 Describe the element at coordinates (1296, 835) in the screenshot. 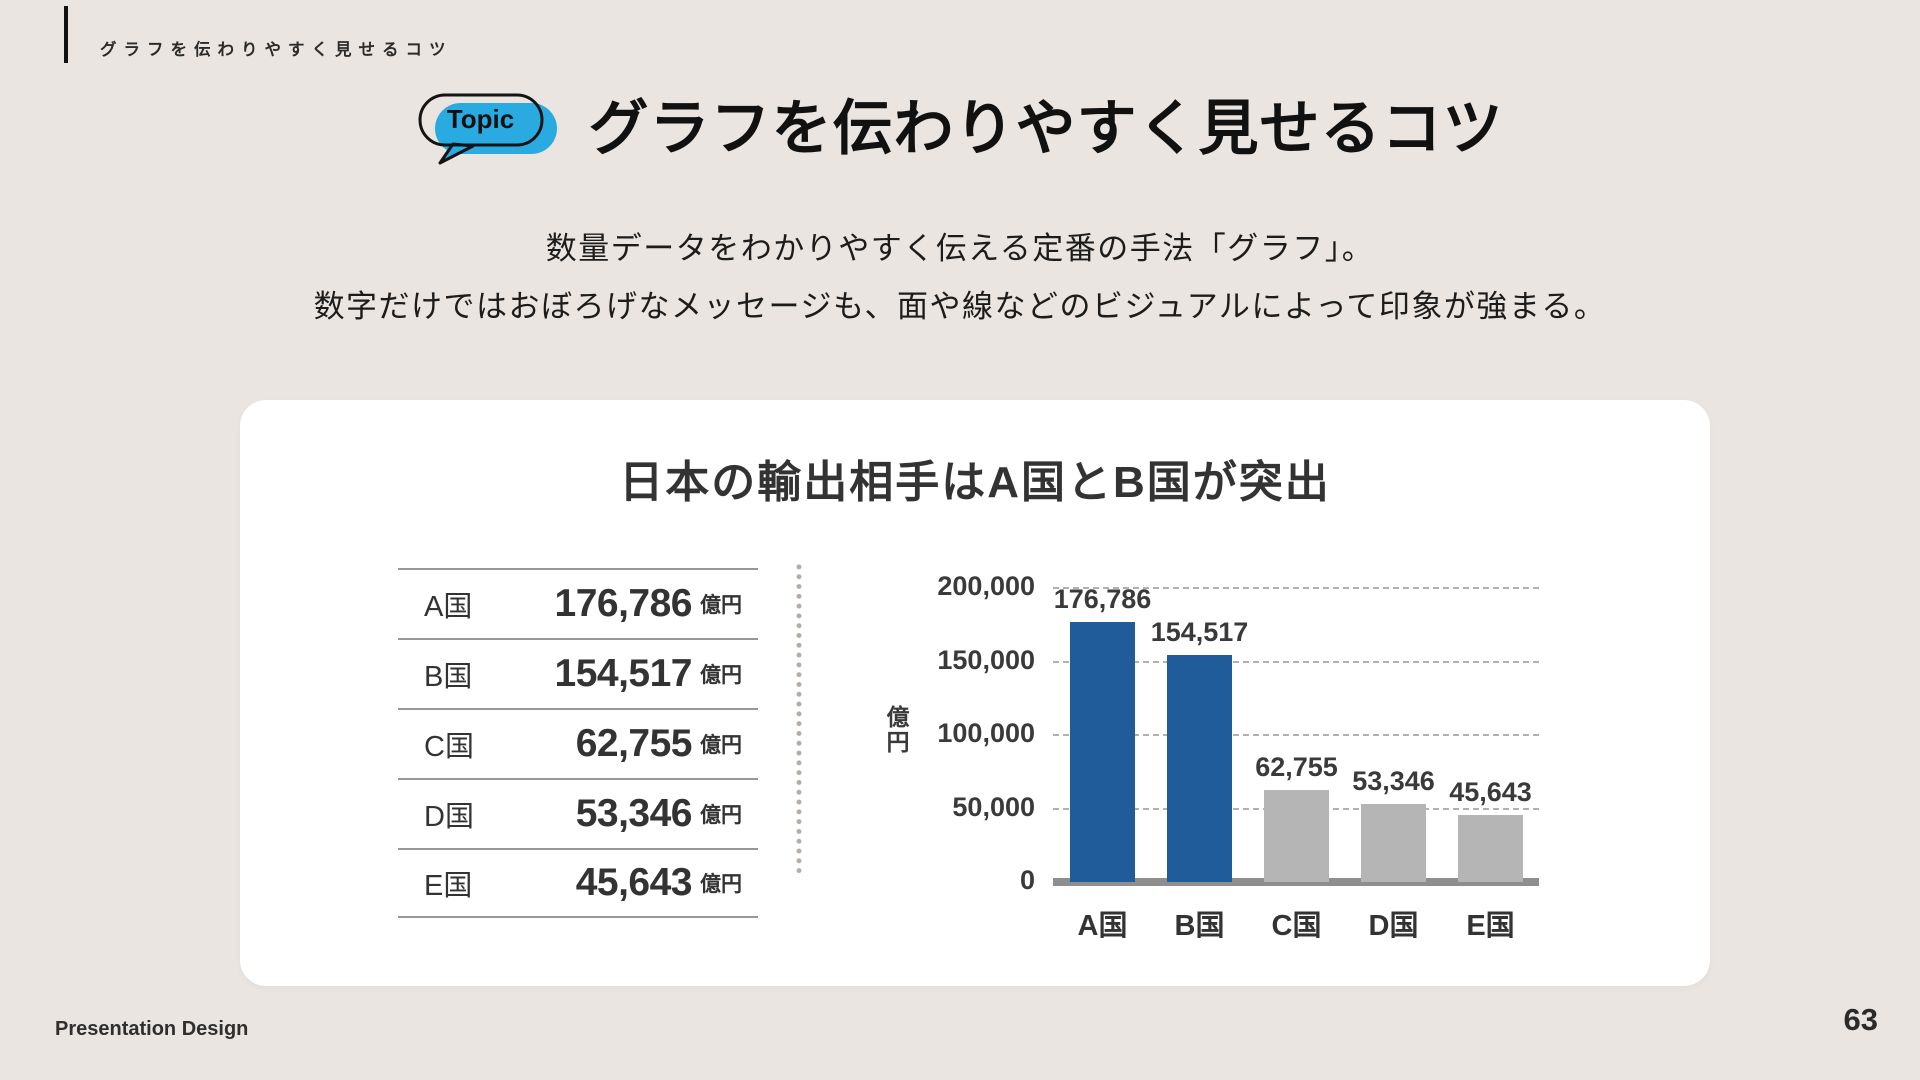

I see `bar-C国` at that location.